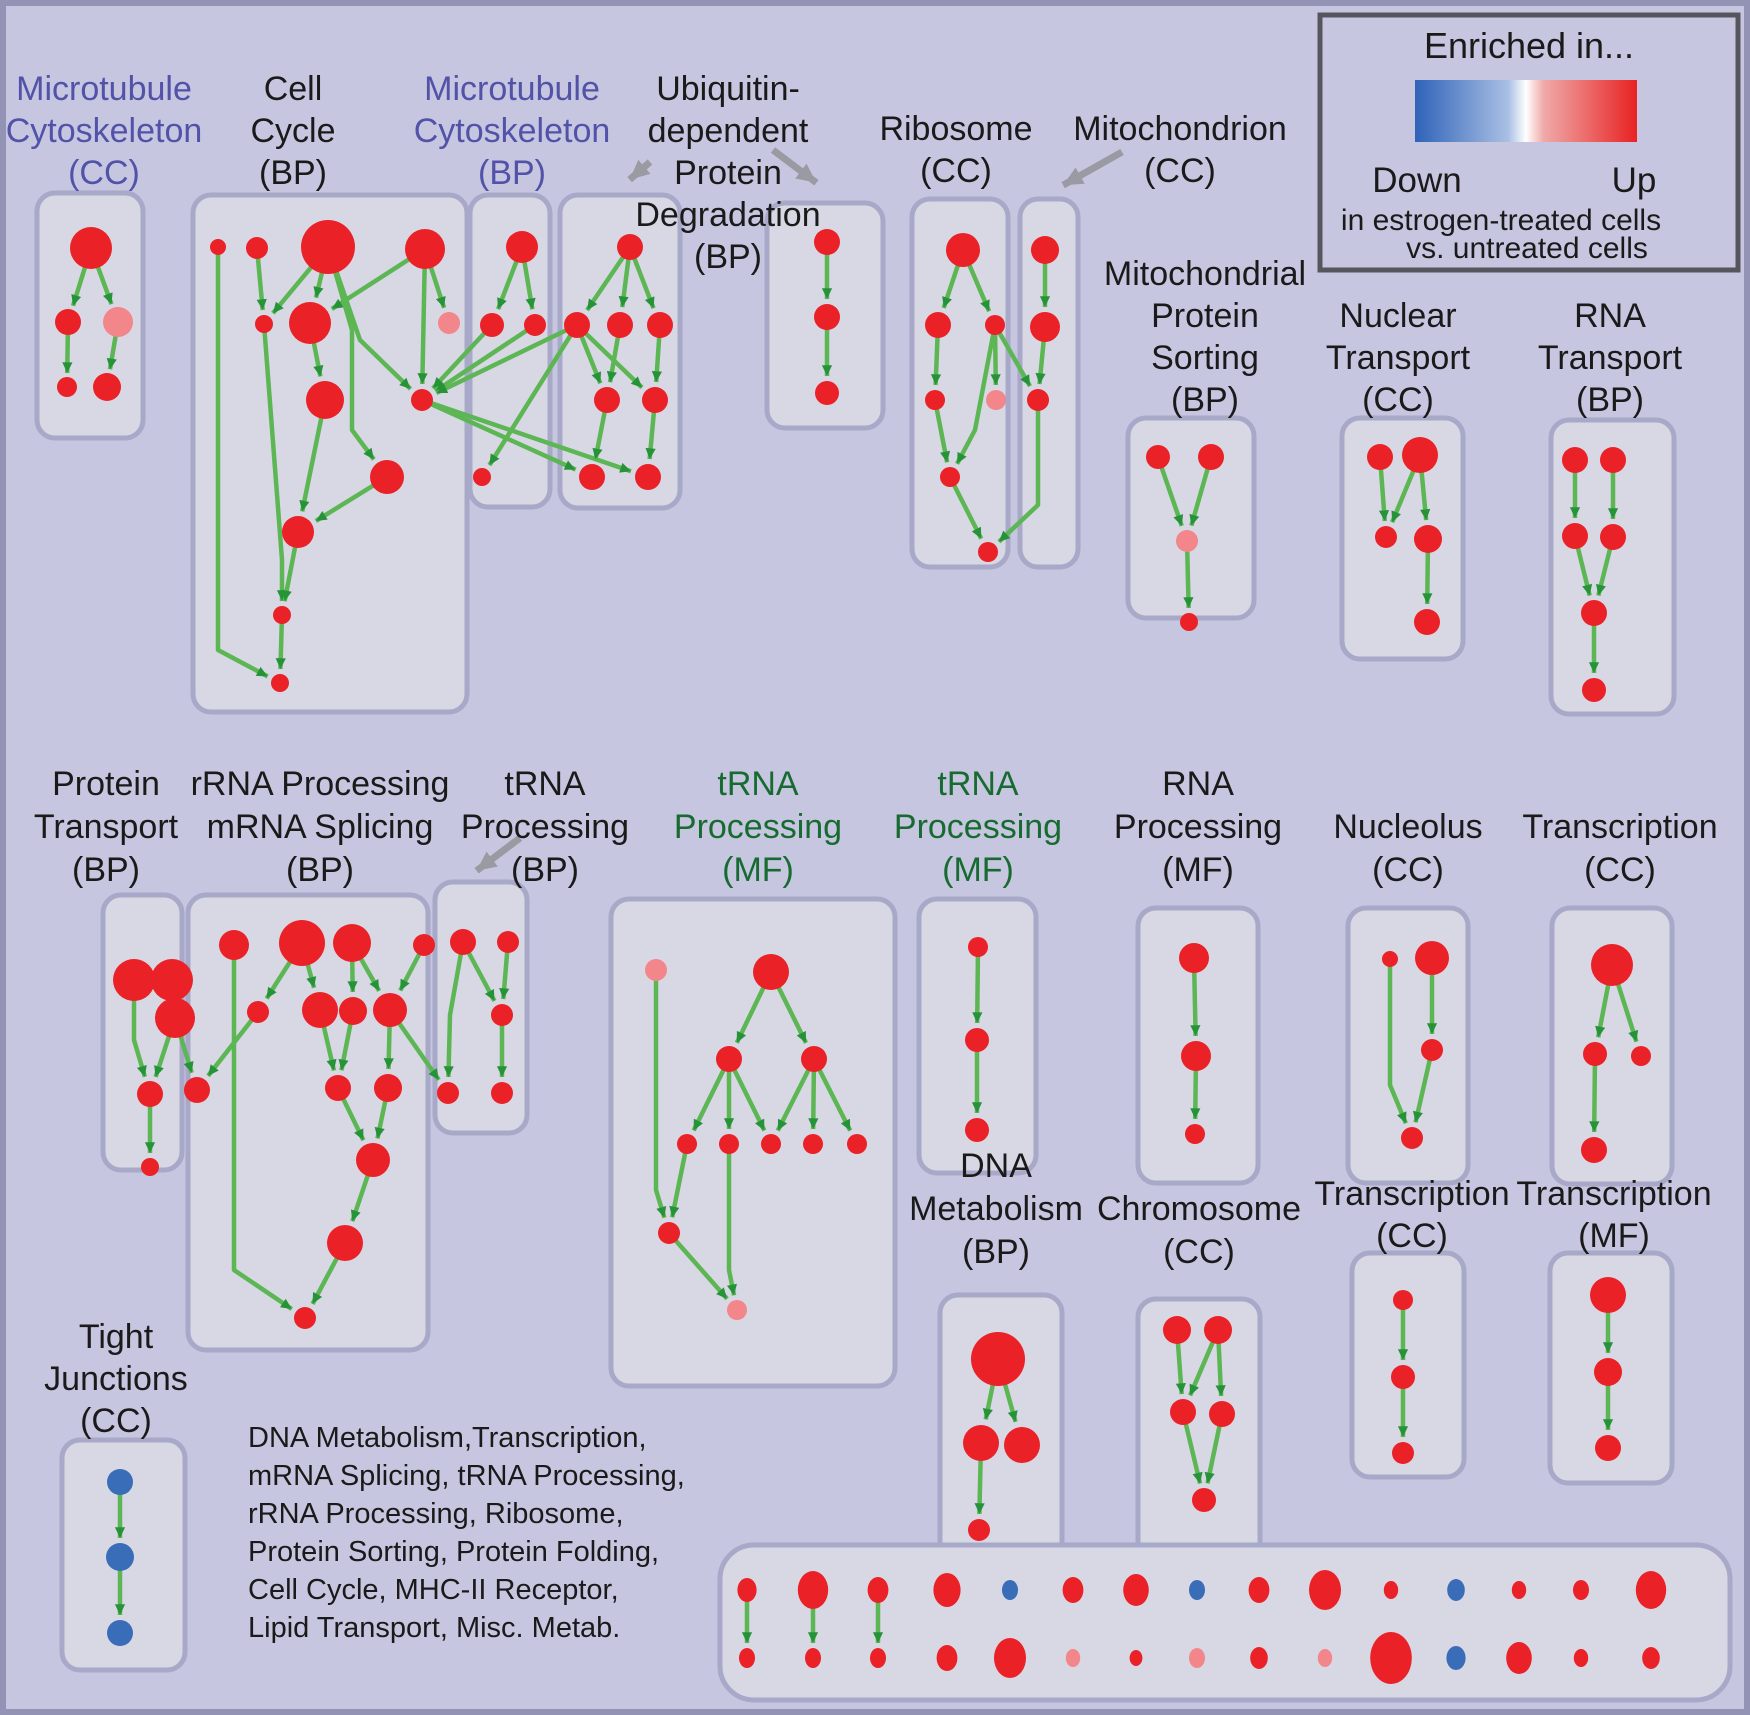  What do you see at coordinates (1501, 220) in the screenshot?
I see `legend-subtitle-1: in estrogen-treated cells` at bounding box center [1501, 220].